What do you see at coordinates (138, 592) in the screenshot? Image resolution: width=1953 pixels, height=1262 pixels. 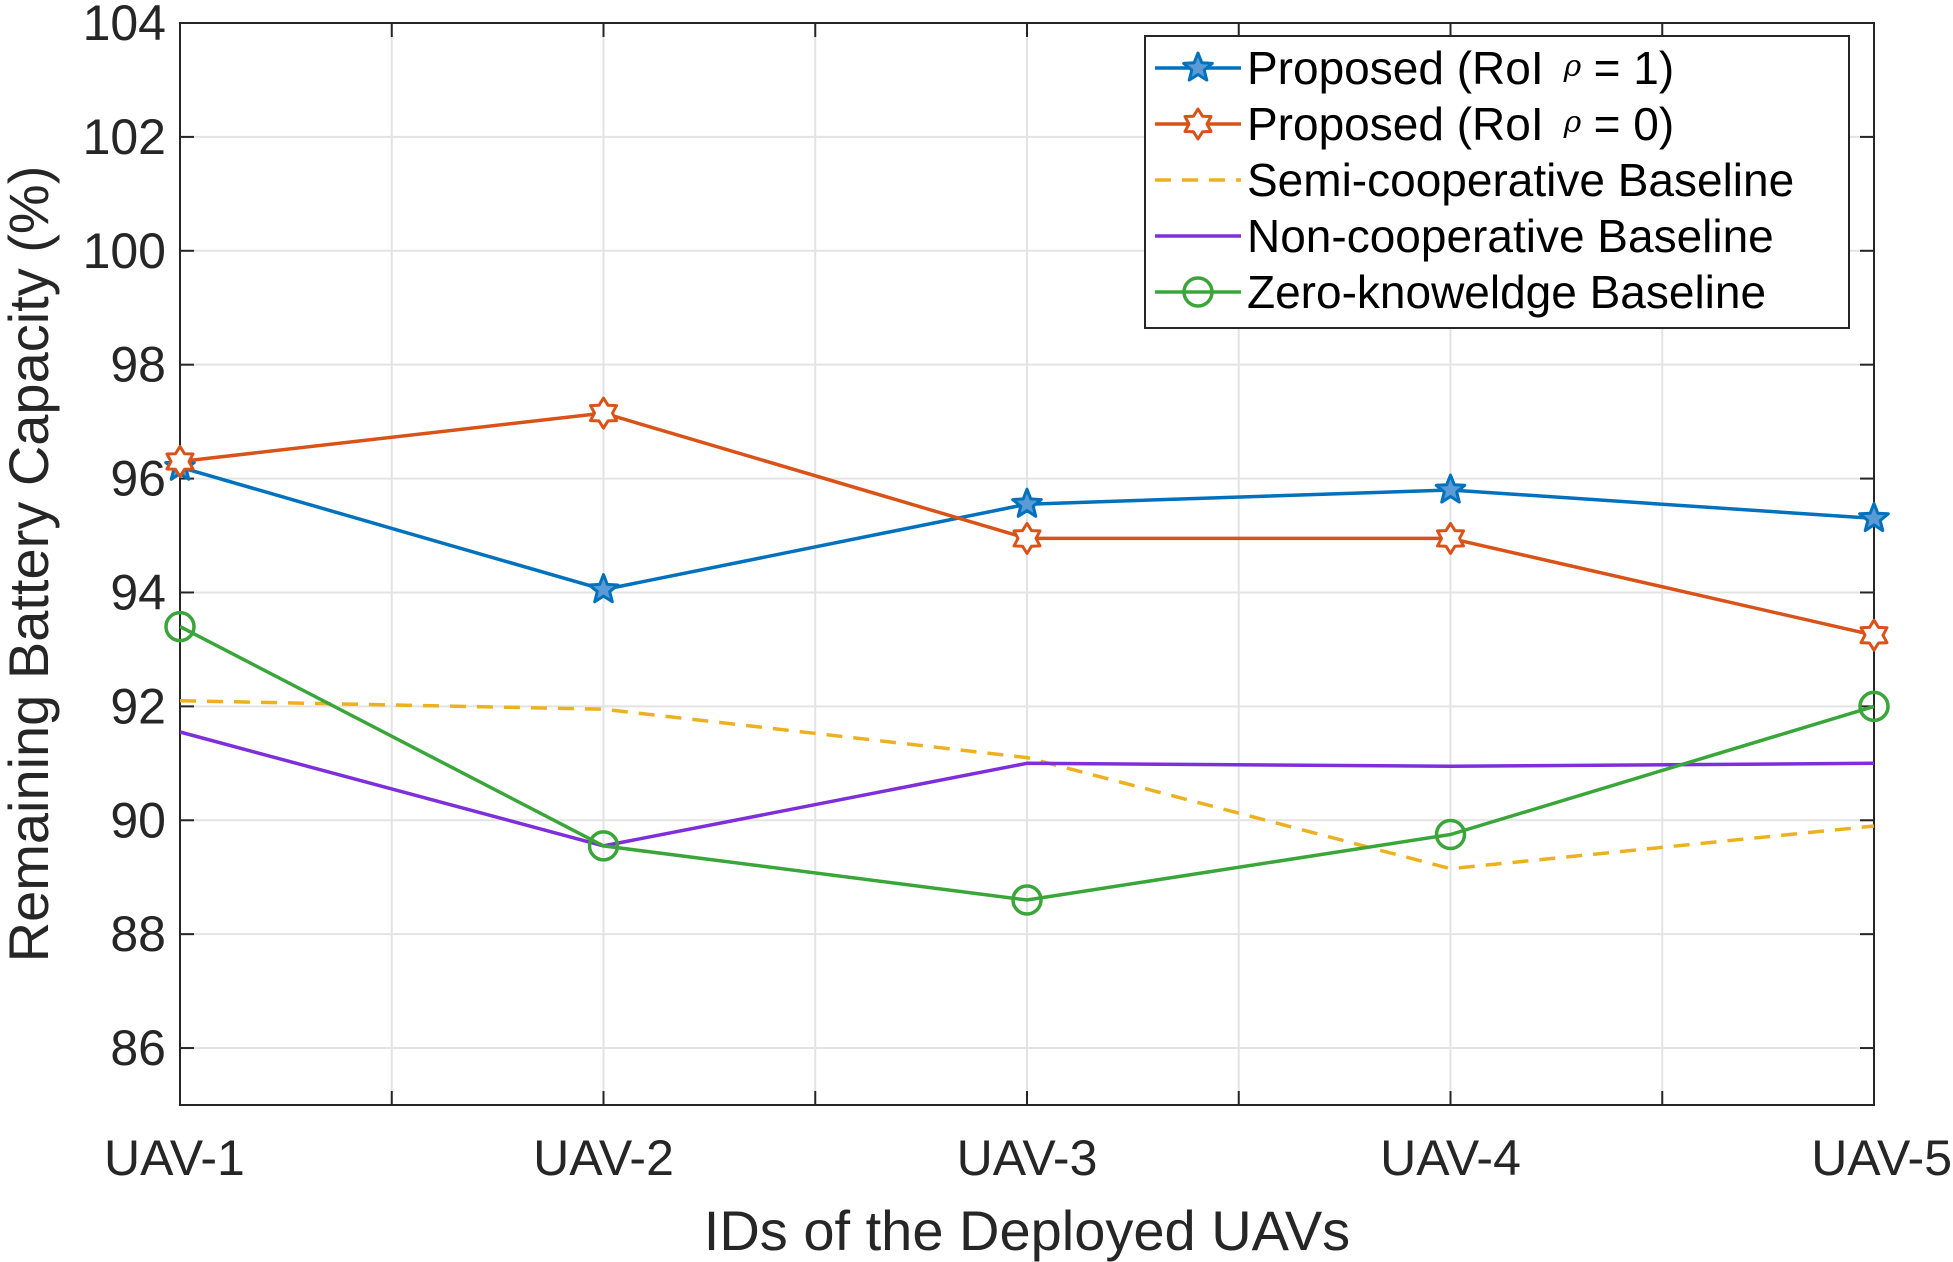 I see `y-tick-label: 94` at bounding box center [138, 592].